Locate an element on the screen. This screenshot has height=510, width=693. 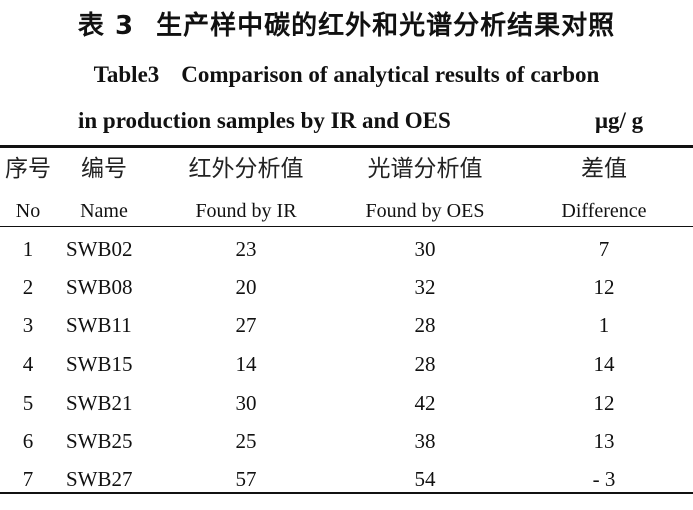
cell-ir: 14 is located at coordinates (246, 364).